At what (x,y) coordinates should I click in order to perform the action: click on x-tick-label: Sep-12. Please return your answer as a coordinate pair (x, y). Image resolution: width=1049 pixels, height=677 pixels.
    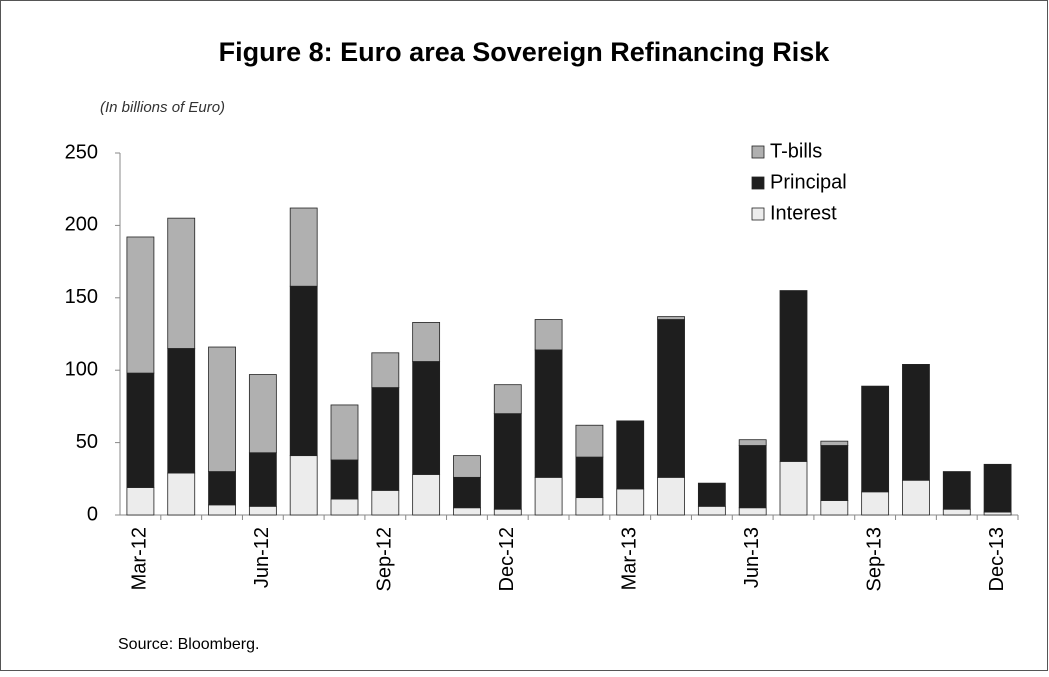
    Looking at the image, I should click on (385, 559).